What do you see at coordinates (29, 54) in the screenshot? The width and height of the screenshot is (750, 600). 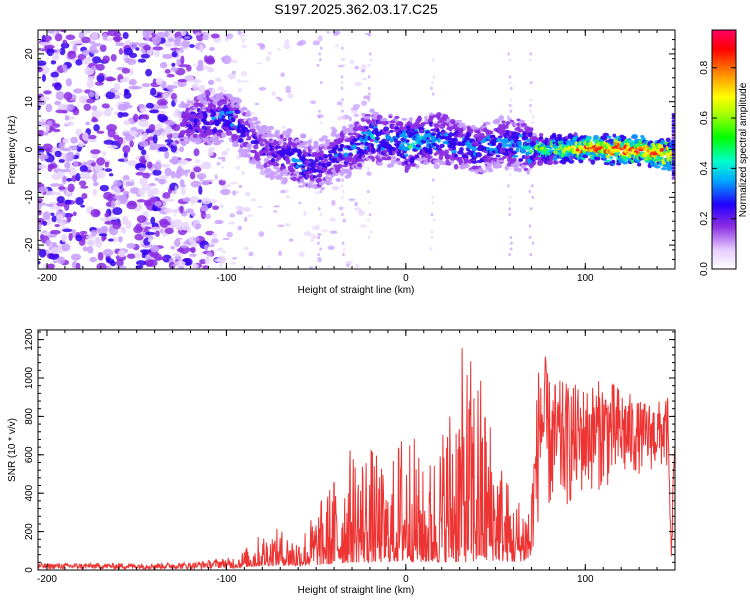 I see `y-tick-label: 20` at bounding box center [29, 54].